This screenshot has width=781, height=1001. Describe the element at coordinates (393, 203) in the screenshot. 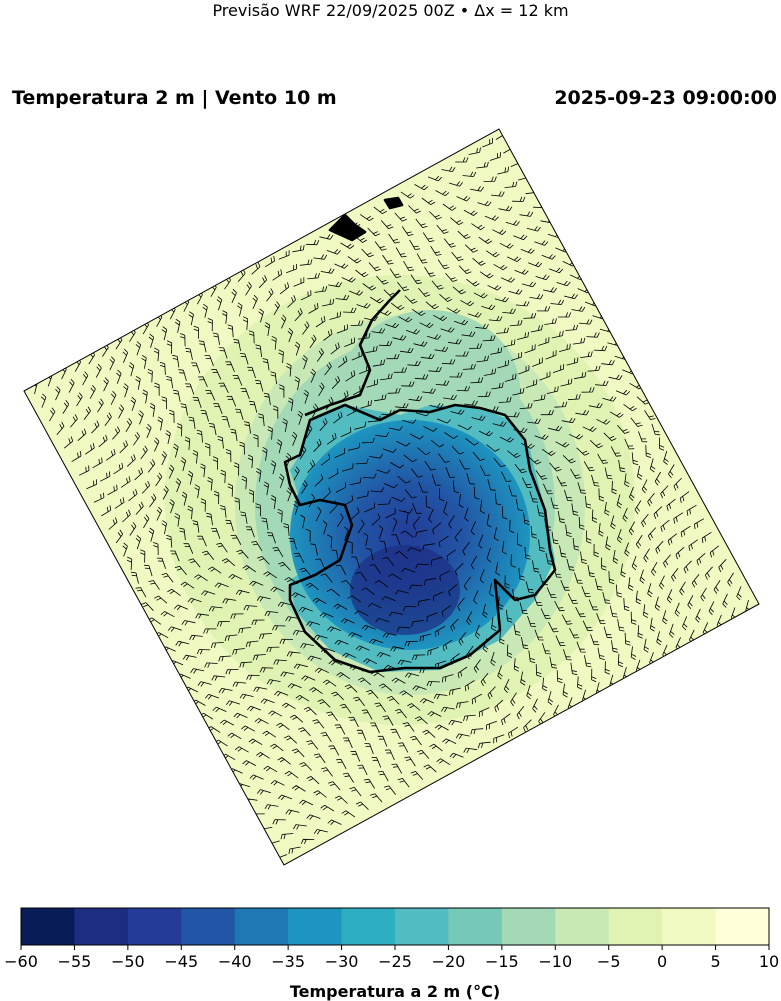

I see `falkland-islands` at that location.